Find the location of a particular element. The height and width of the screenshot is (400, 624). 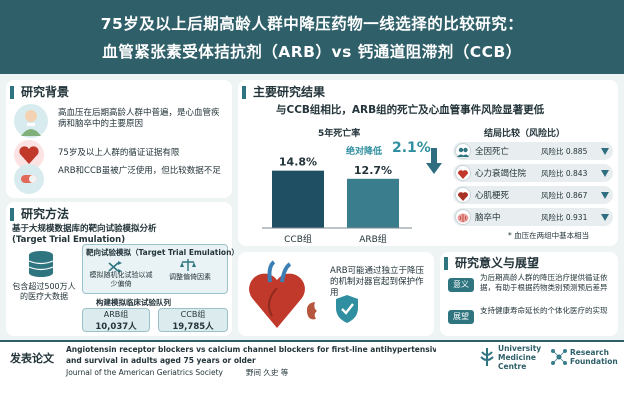

tte-label: 靶向试验模拟（Target Trial Emulation） is located at coordinates (162, 252).